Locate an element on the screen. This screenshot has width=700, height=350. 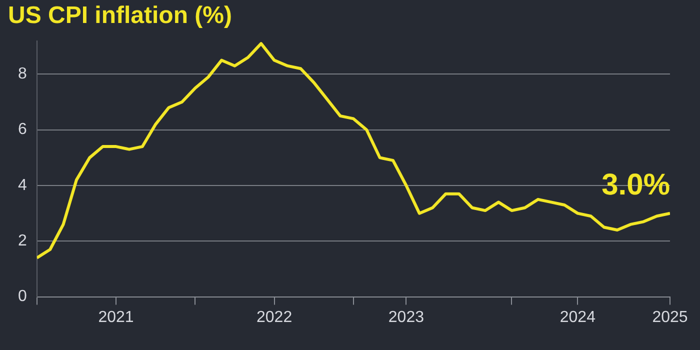
x-tick-label: 2021 is located at coordinates (116, 317).